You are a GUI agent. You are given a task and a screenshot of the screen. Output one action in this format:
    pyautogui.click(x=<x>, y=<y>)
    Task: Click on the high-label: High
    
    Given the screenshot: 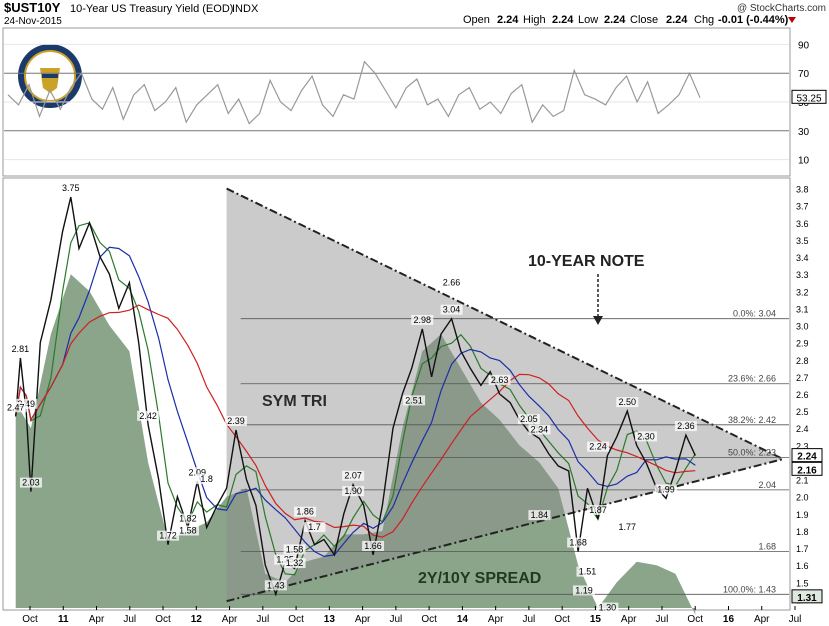 What is the action you would take?
    pyautogui.click(x=534, y=20)
    